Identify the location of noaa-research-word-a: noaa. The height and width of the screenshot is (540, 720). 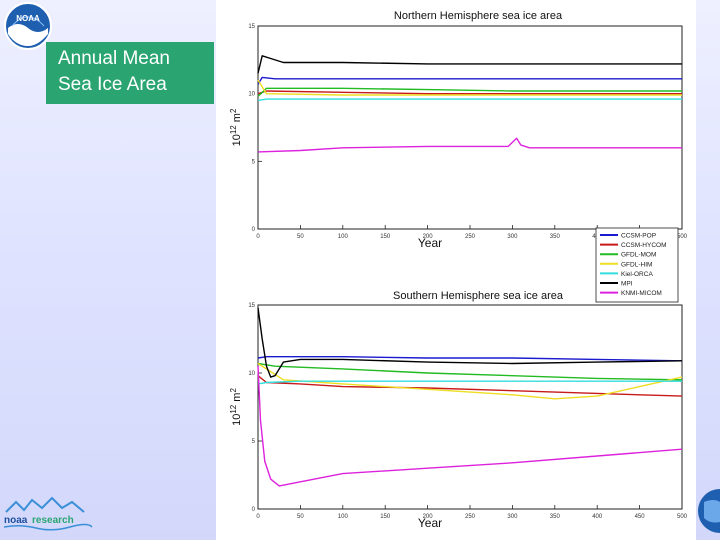
(16, 520).